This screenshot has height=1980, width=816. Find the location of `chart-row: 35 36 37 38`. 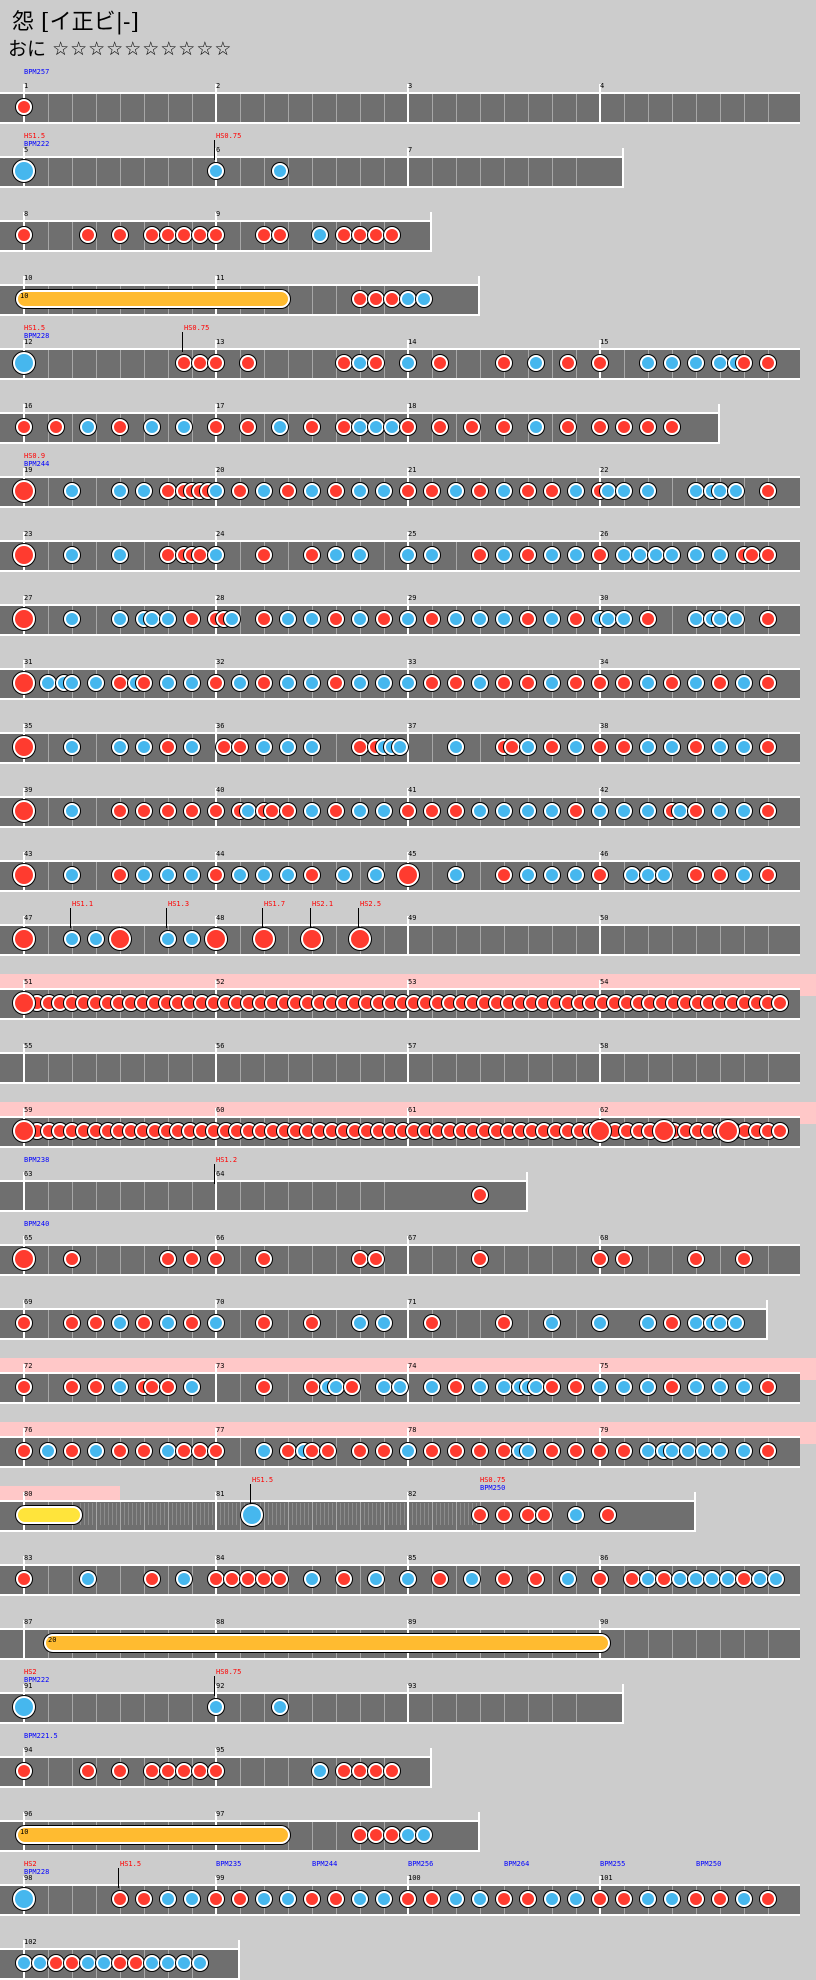

chart-row: 35 36 37 38 is located at coordinates (408, 734).